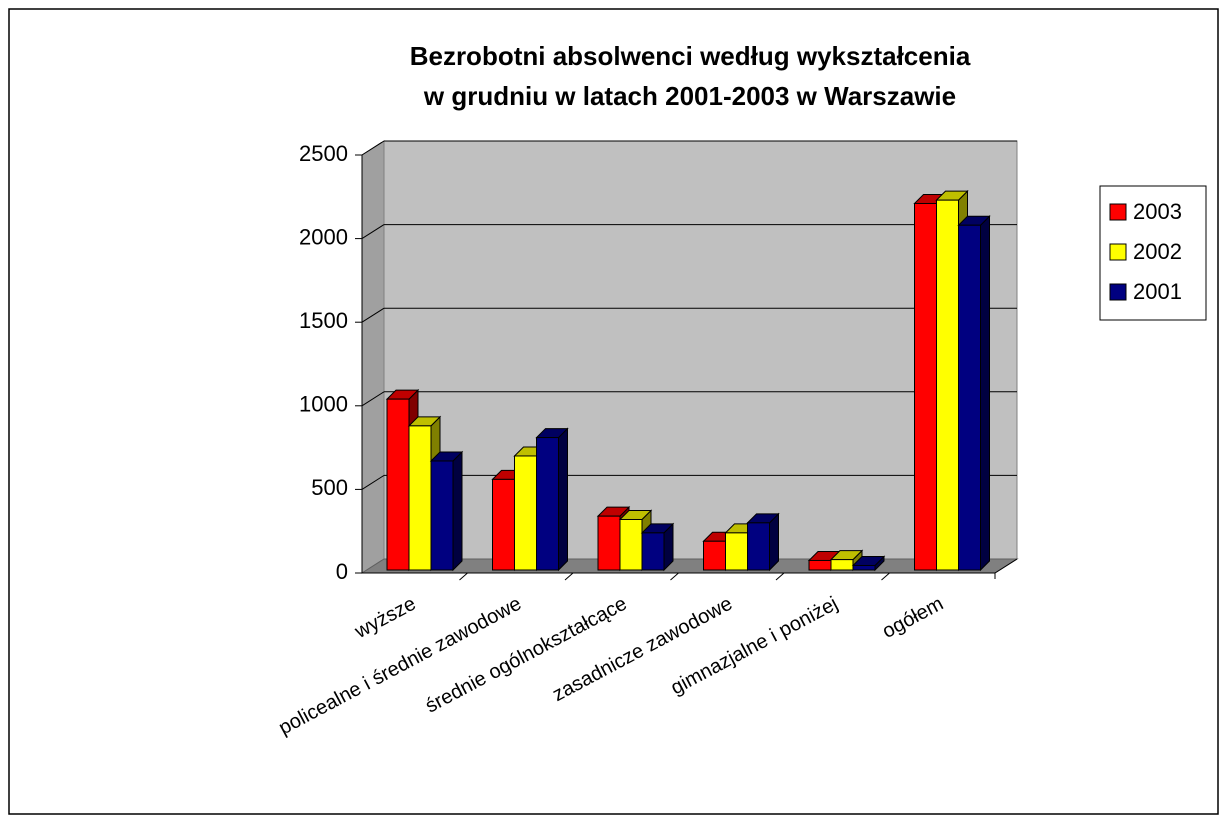 The image size is (1227, 823). What do you see at coordinates (323, 404) in the screenshot?
I see `y-tick-label: 1000` at bounding box center [323, 404].